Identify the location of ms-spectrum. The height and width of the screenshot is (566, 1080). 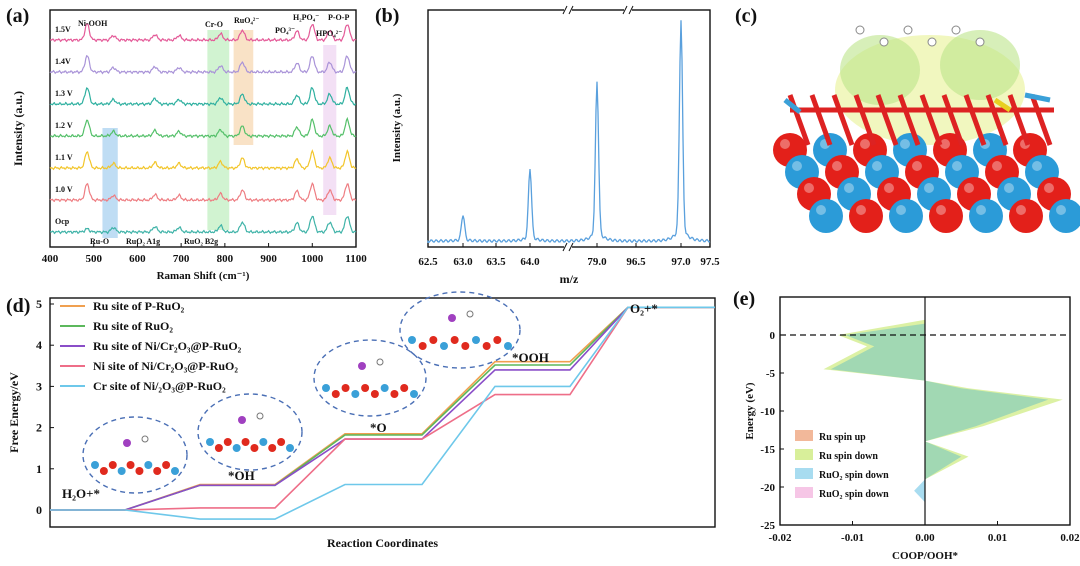
(569, 132).